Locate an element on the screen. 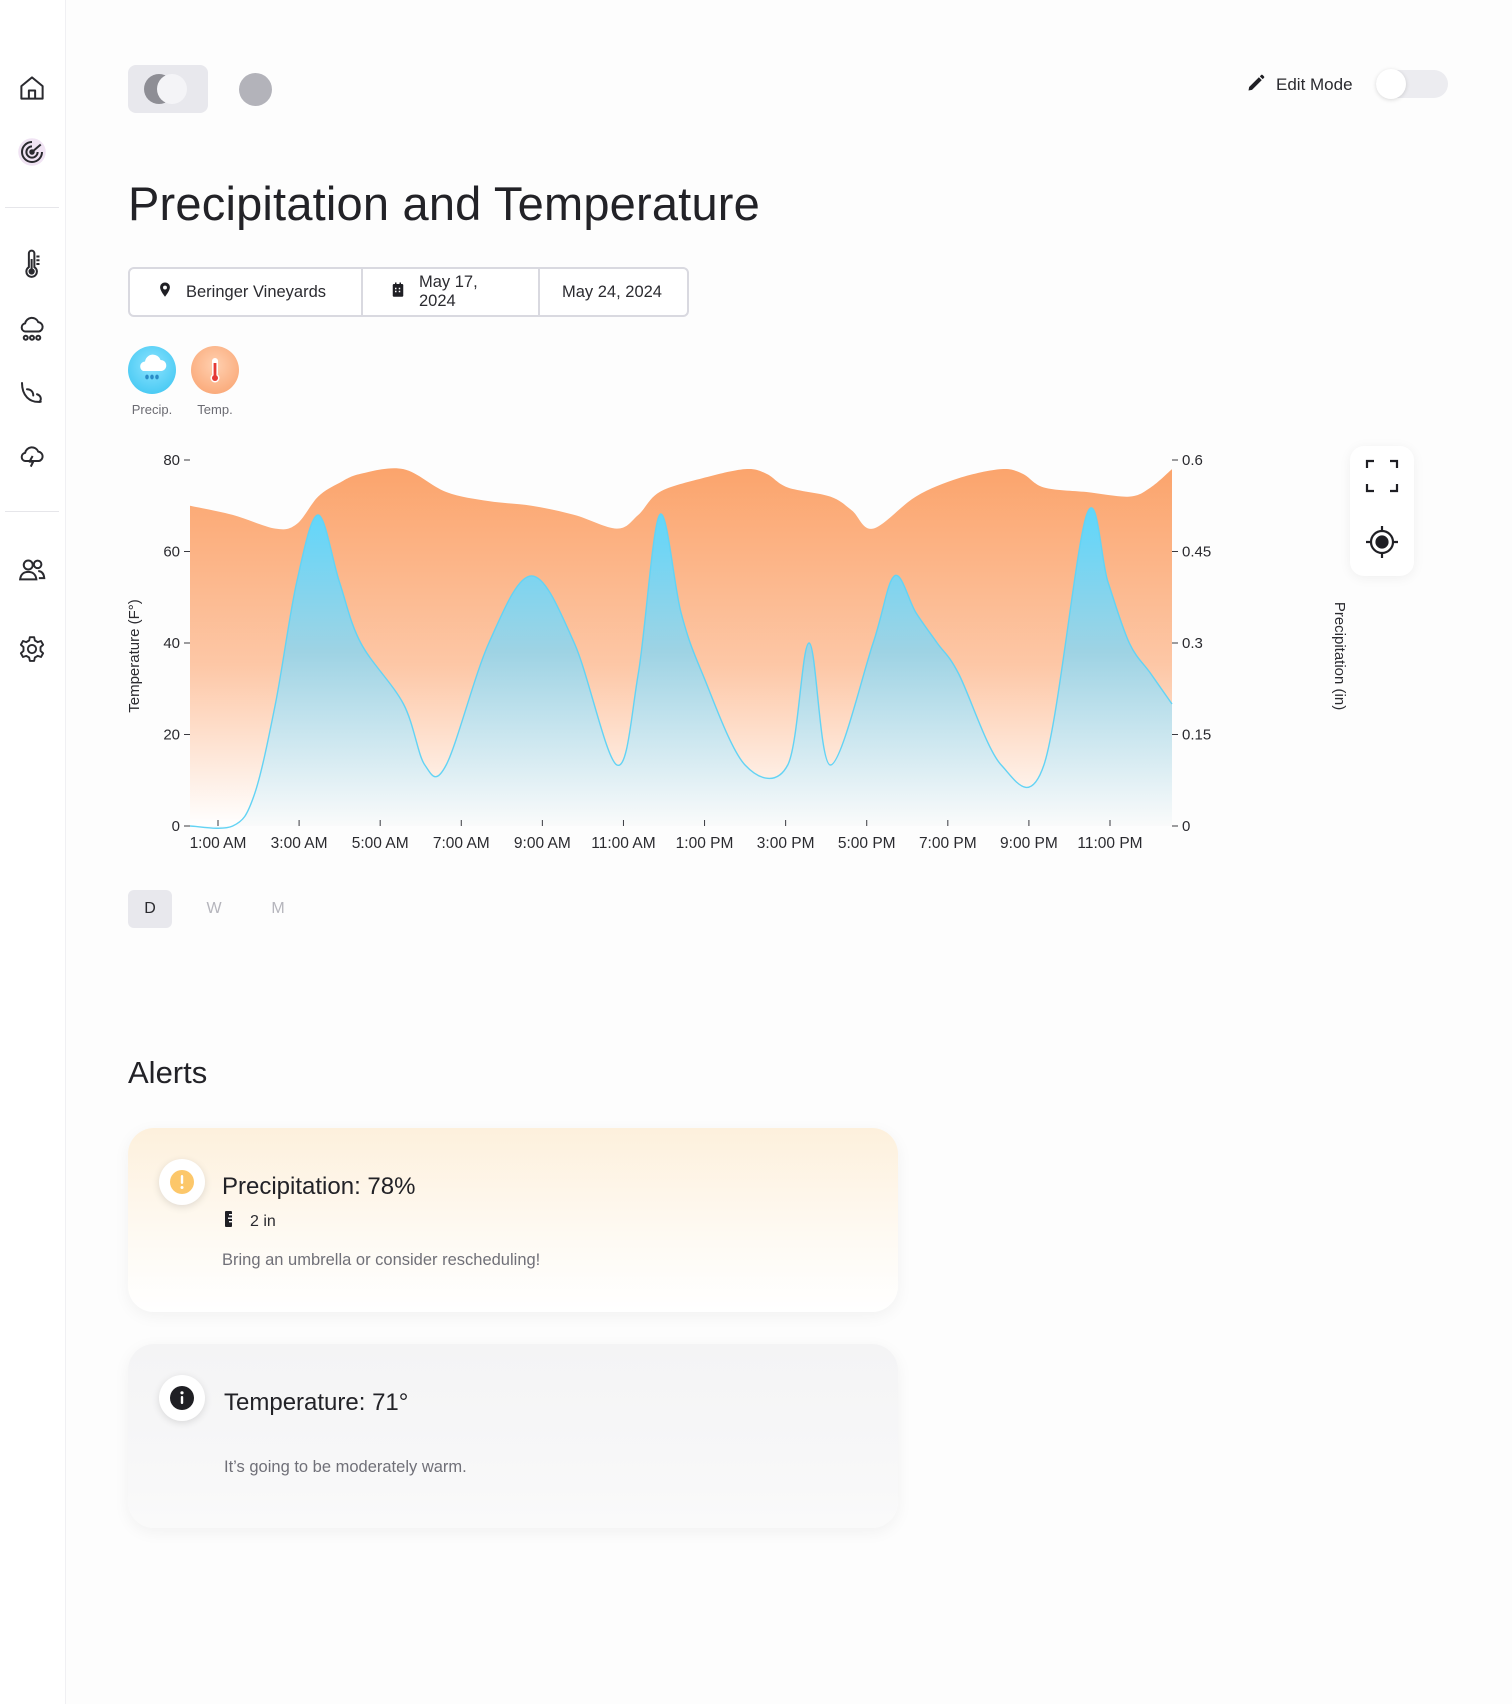  cloud-lightning-icon is located at coordinates (32, 456).